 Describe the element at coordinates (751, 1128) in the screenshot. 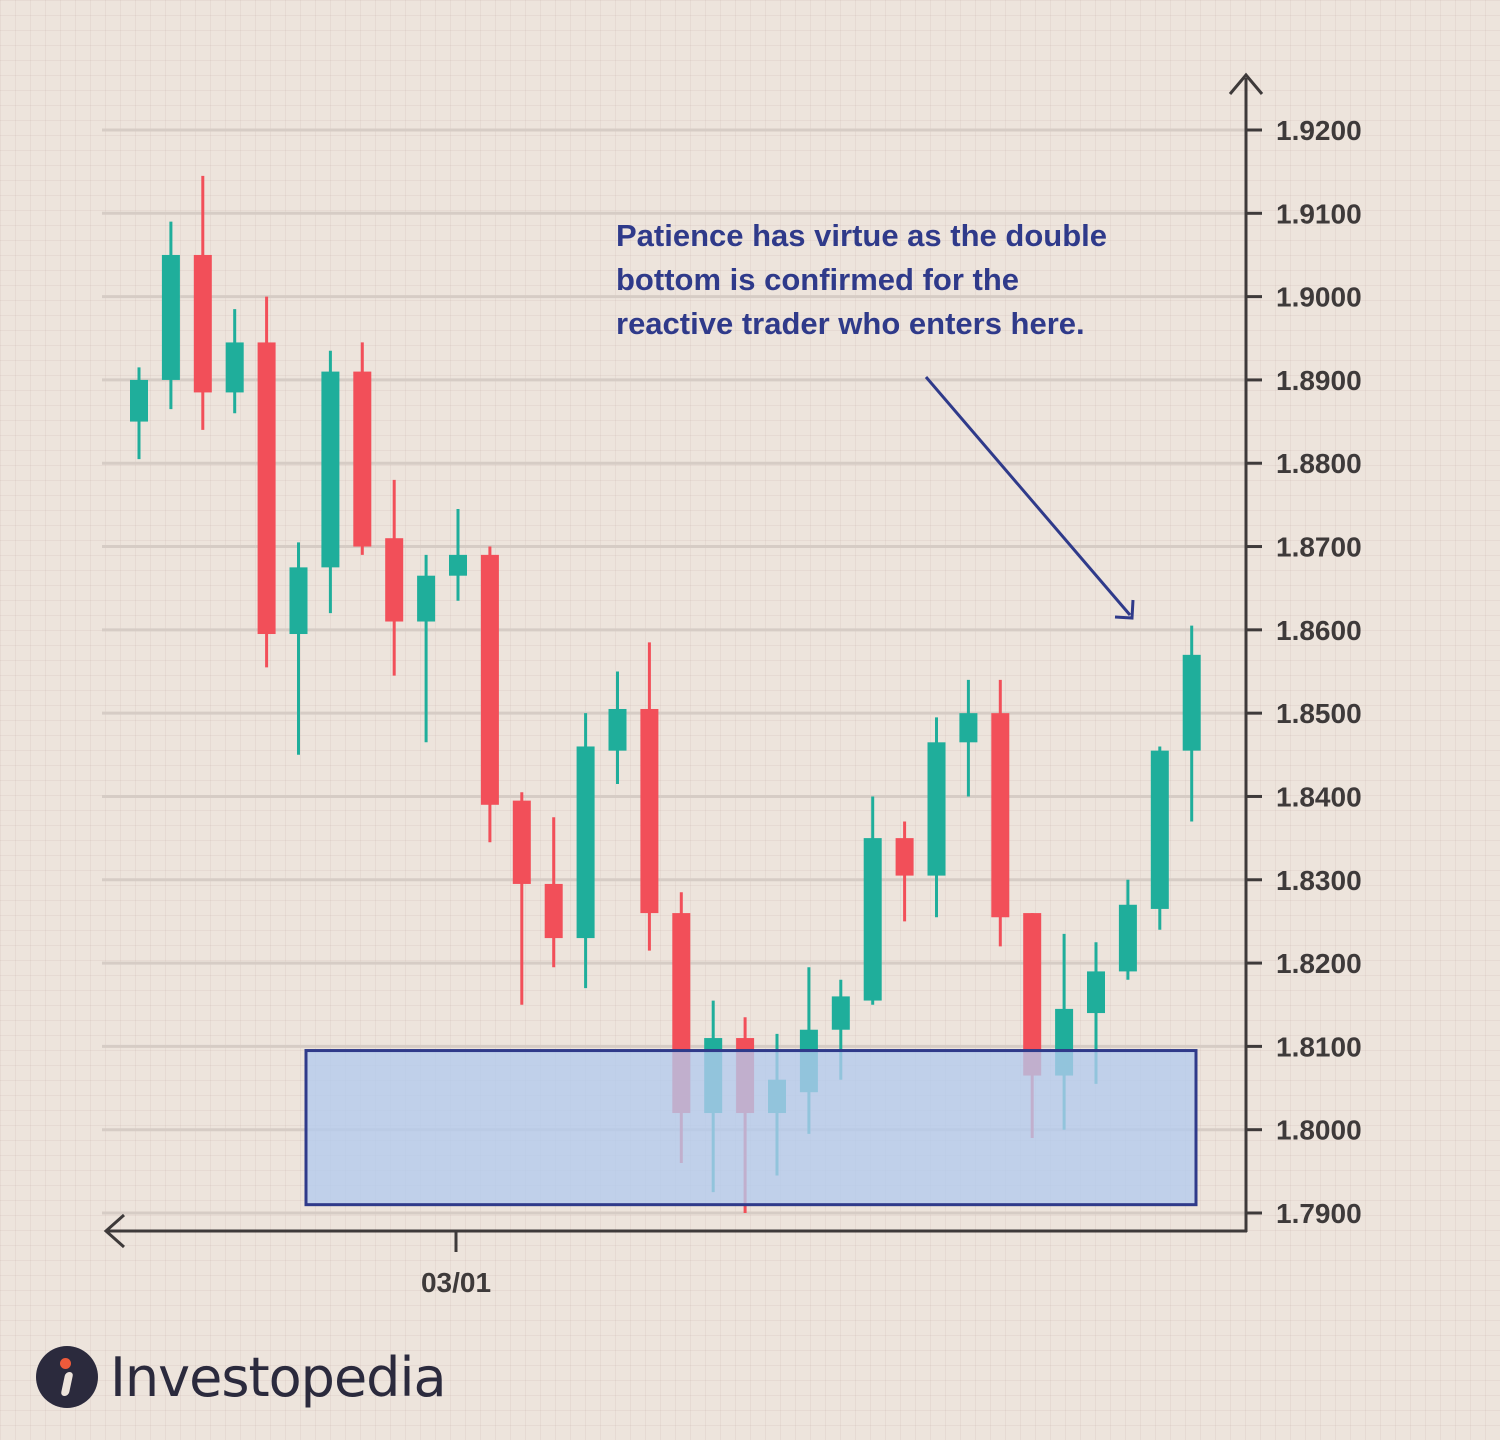

I see `support-zone` at that location.